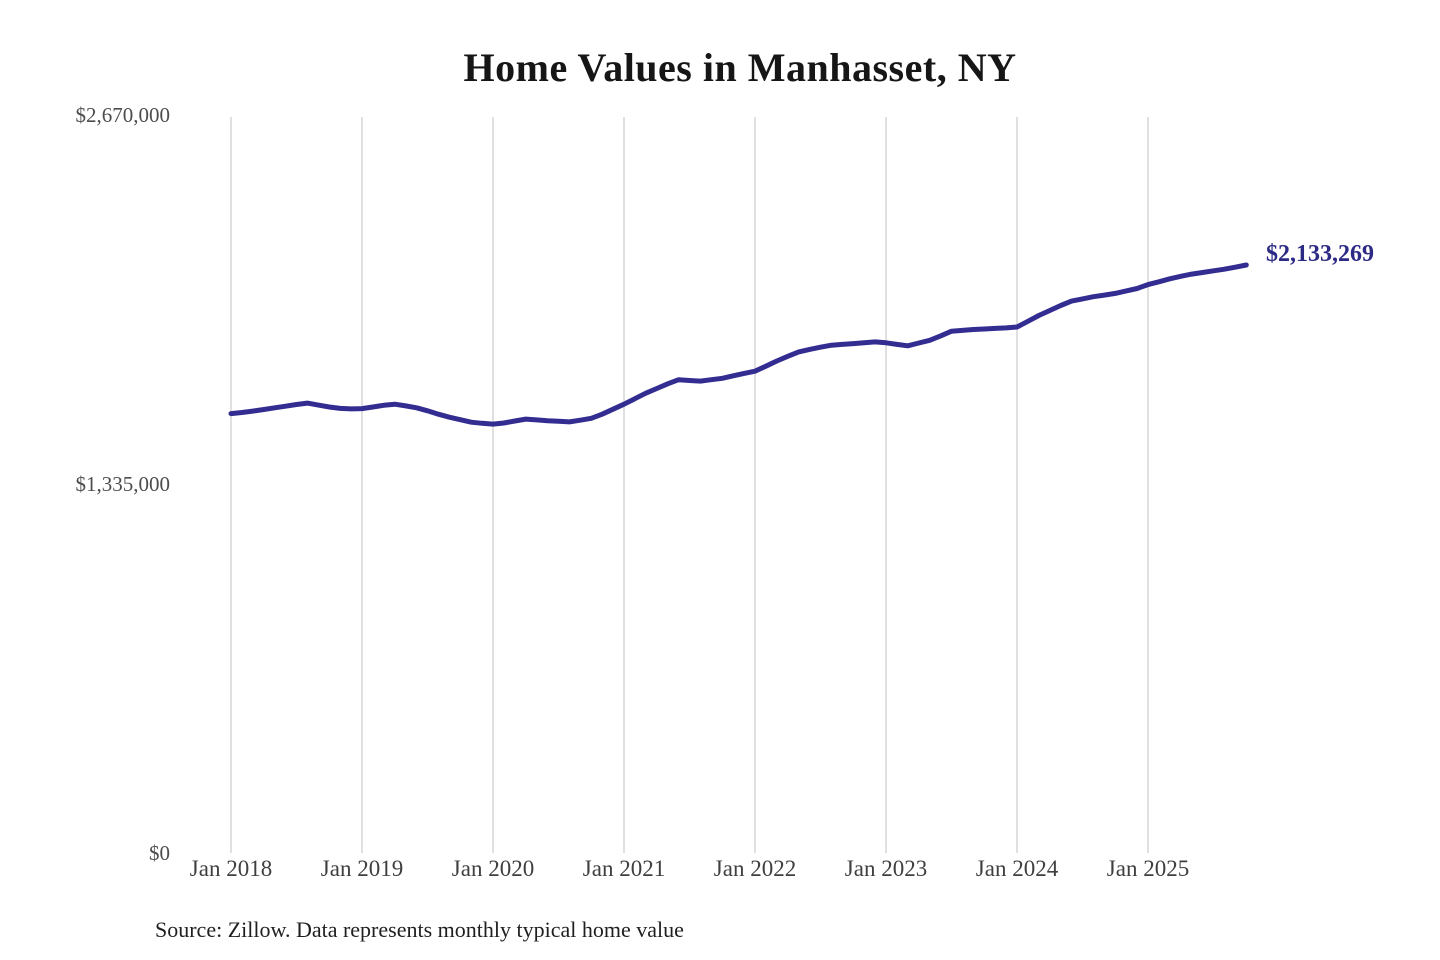 This screenshot has height=960, width=1440. What do you see at coordinates (886, 868) in the screenshot?
I see `x-axis-tick-5: Jan 2023` at bounding box center [886, 868].